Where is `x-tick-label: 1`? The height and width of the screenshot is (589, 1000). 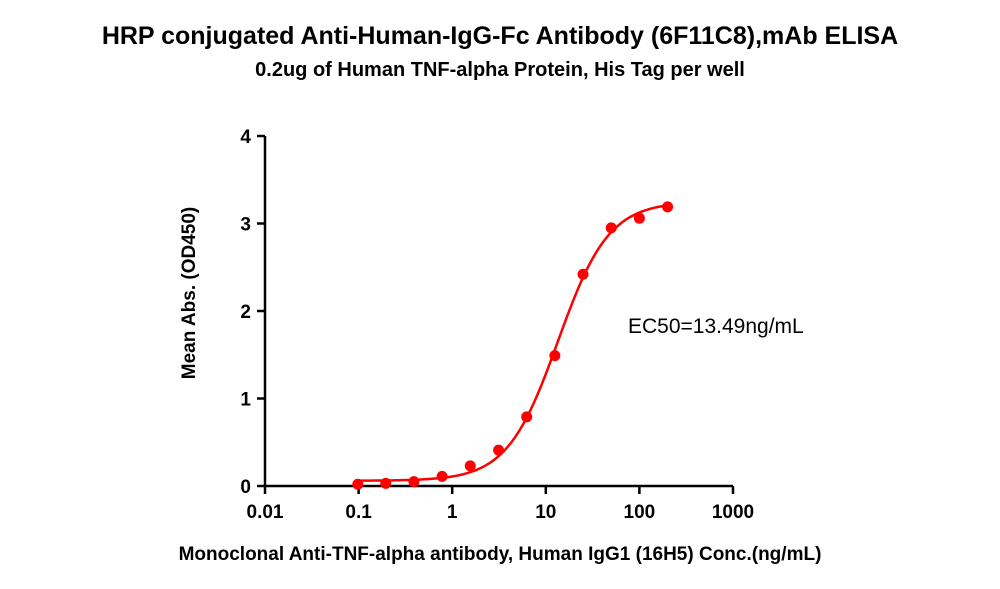 x-tick-label: 1 is located at coordinates (452, 512).